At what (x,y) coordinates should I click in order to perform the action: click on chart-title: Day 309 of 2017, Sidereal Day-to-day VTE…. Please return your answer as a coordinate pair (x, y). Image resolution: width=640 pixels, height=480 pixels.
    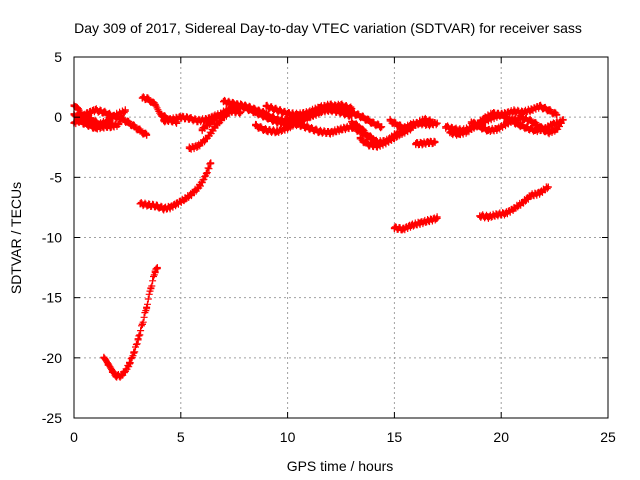
    Looking at the image, I should click on (328, 28).